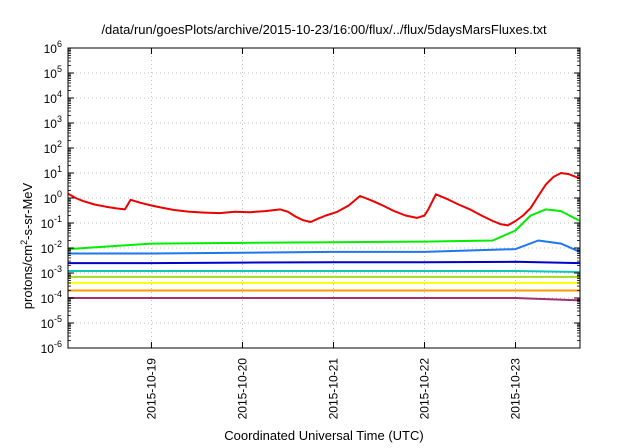 This screenshot has height=448, width=640. I want to click on y-tick-label: 10⁰, so click(53, 197).